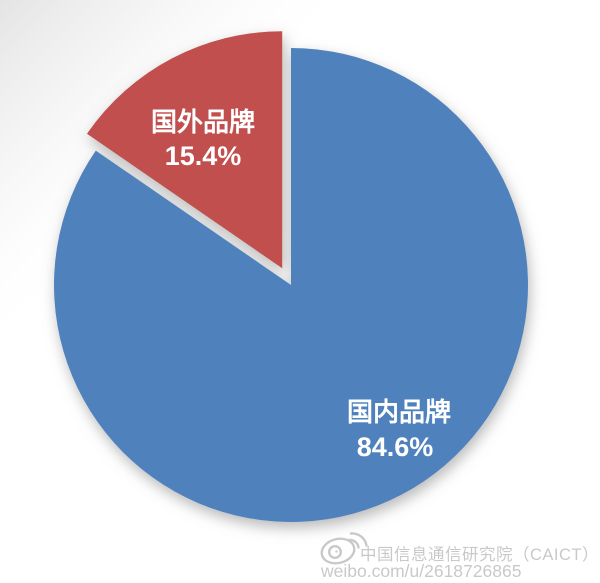 The image size is (600, 583). I want to click on watermark: 中国信息通信研究院（CAICT） weibo.com/u/2618726865, so click(459, 556).